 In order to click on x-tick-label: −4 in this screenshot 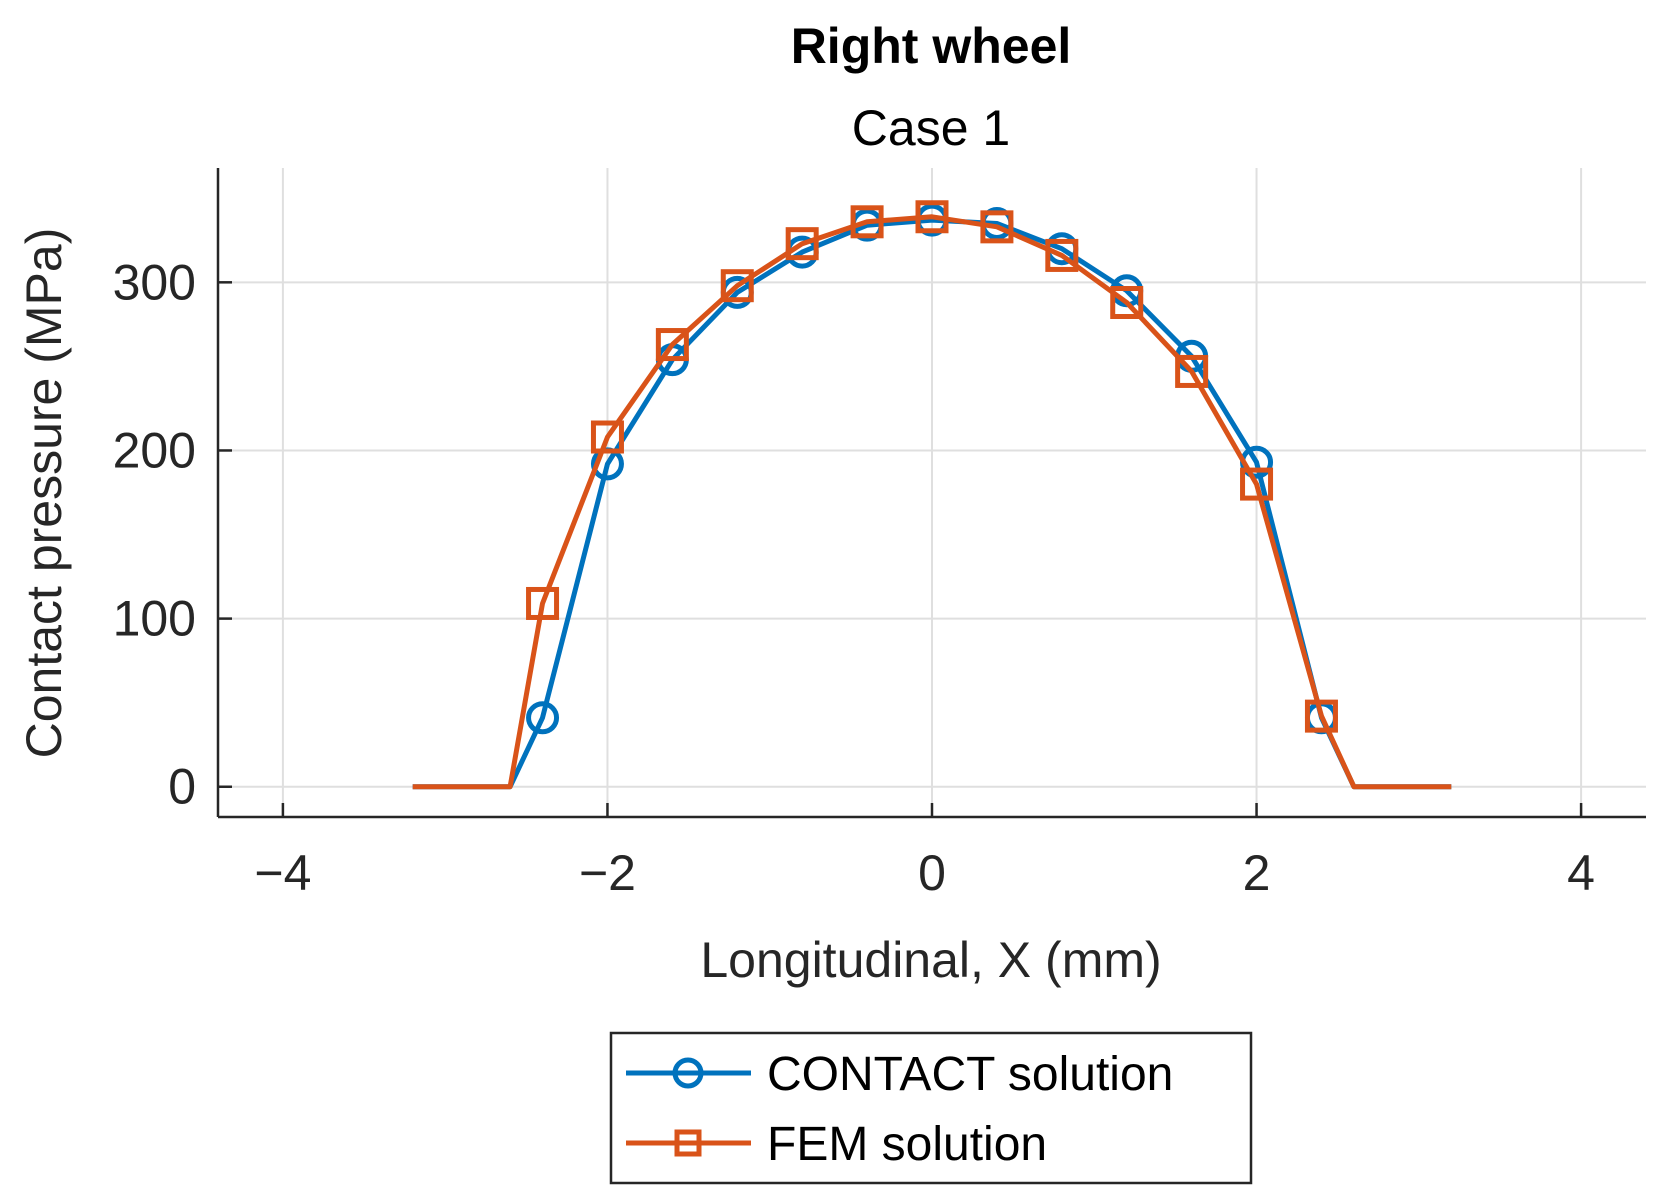, I will do `click(282, 873)`.